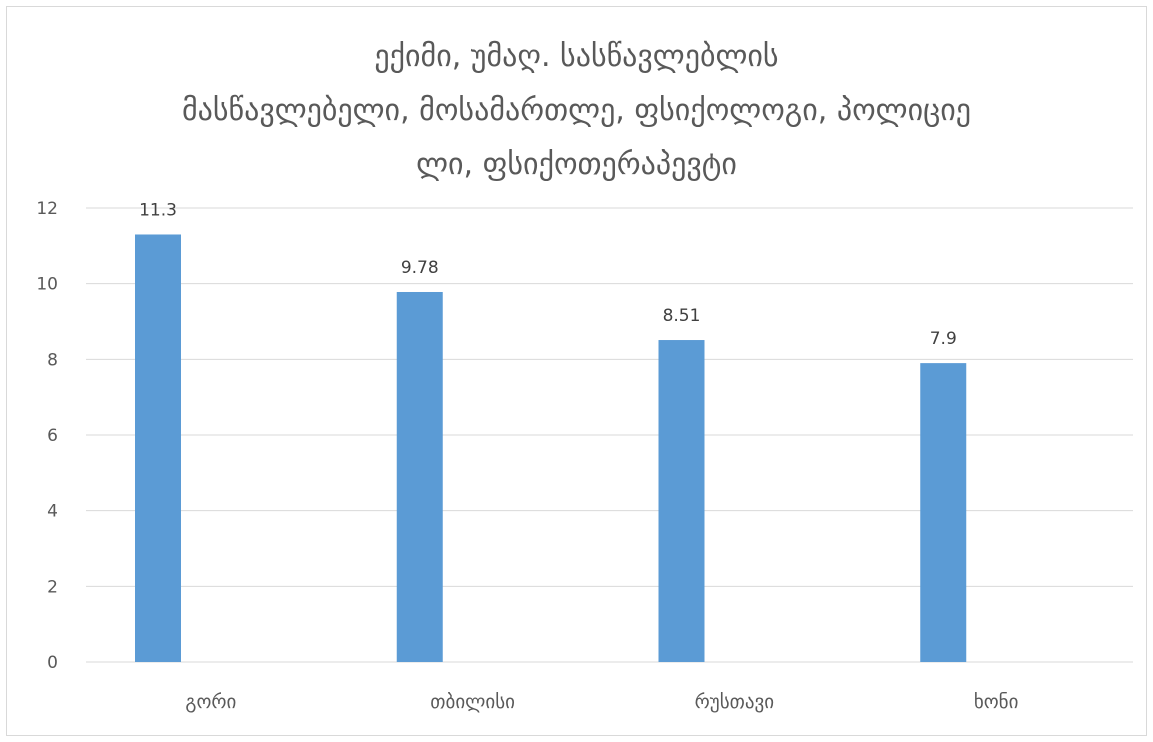  What do you see at coordinates (682, 316) in the screenshot?
I see `data-label: 8.51` at bounding box center [682, 316].